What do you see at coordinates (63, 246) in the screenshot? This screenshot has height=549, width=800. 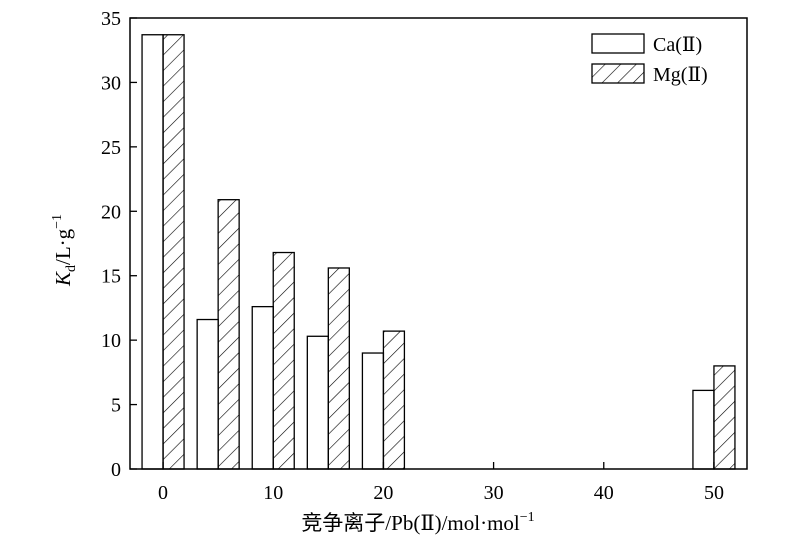 I see `y-axis-label-text: /L·g` at bounding box center [63, 246].